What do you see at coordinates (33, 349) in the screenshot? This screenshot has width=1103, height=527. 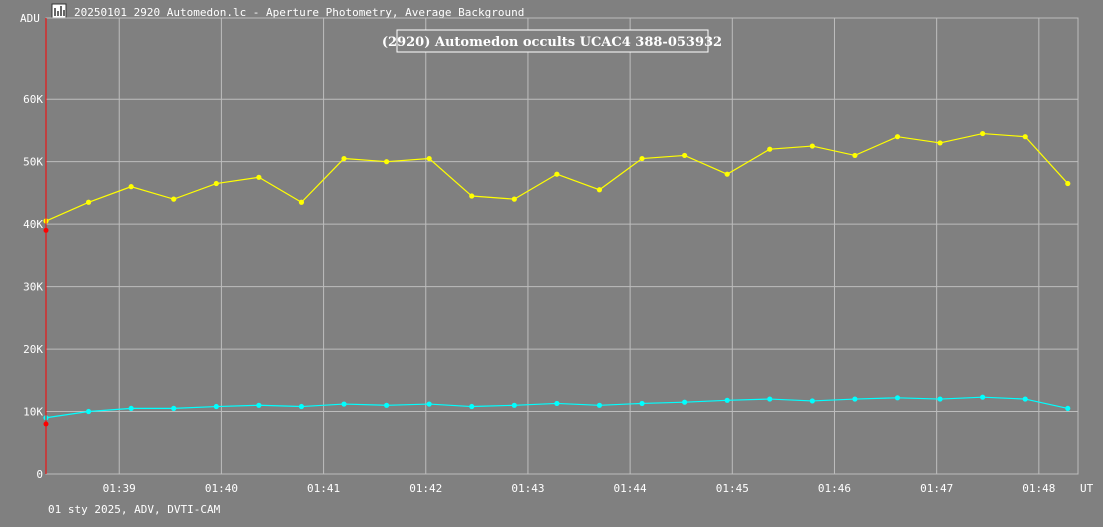 I see `y-tick-label: 20K` at bounding box center [33, 349].